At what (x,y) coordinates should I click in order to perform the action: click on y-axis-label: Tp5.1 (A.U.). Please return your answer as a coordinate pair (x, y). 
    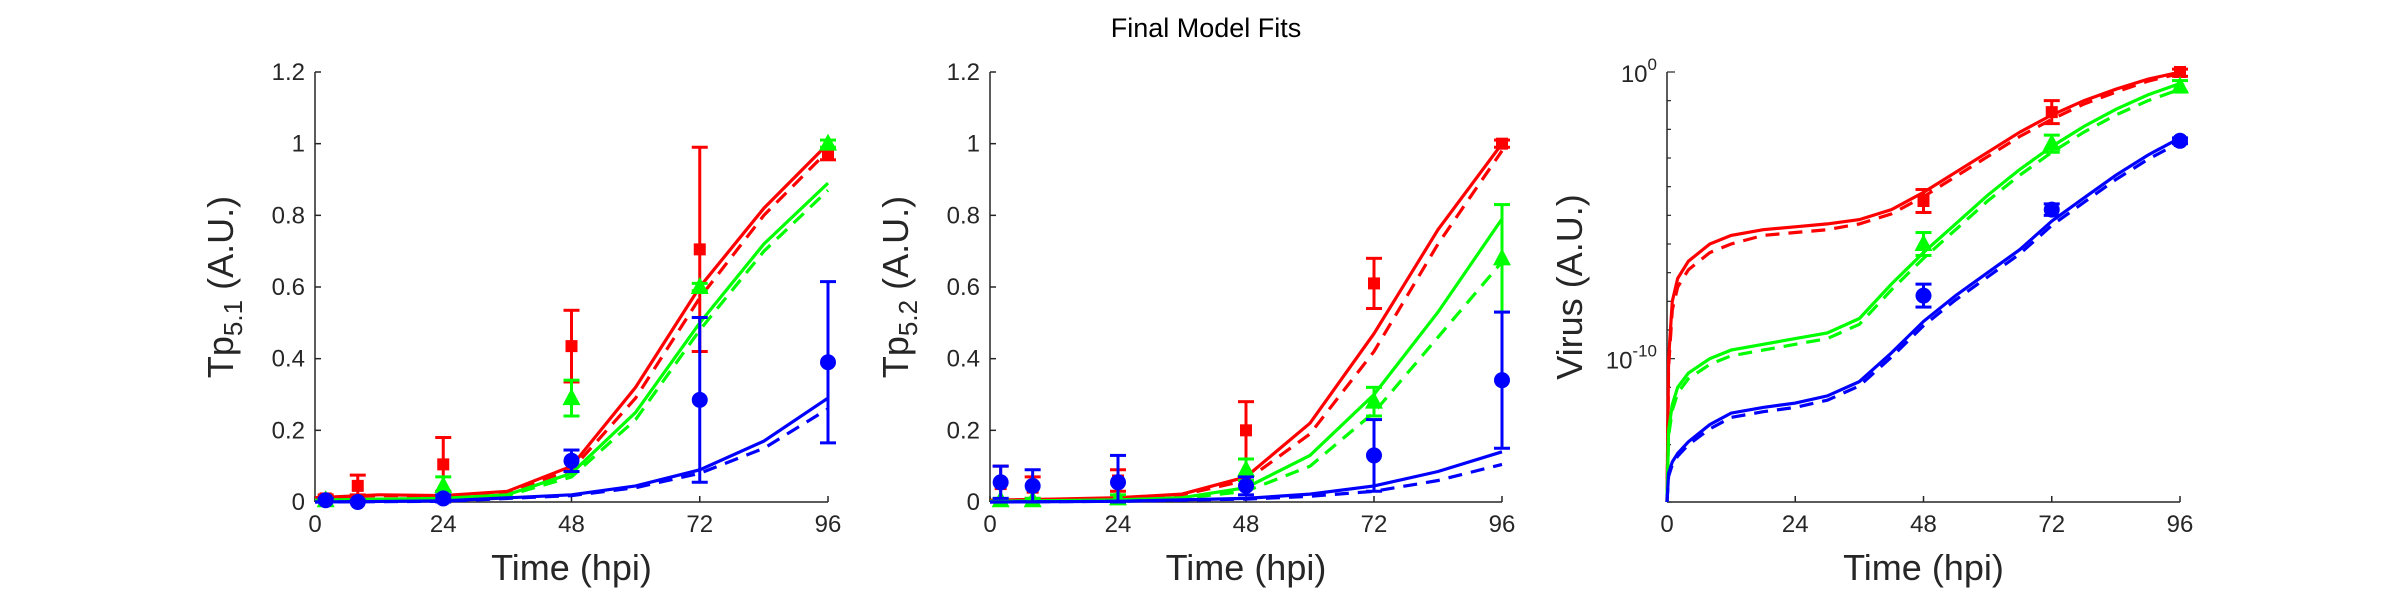
    Looking at the image, I should click on (224, 287).